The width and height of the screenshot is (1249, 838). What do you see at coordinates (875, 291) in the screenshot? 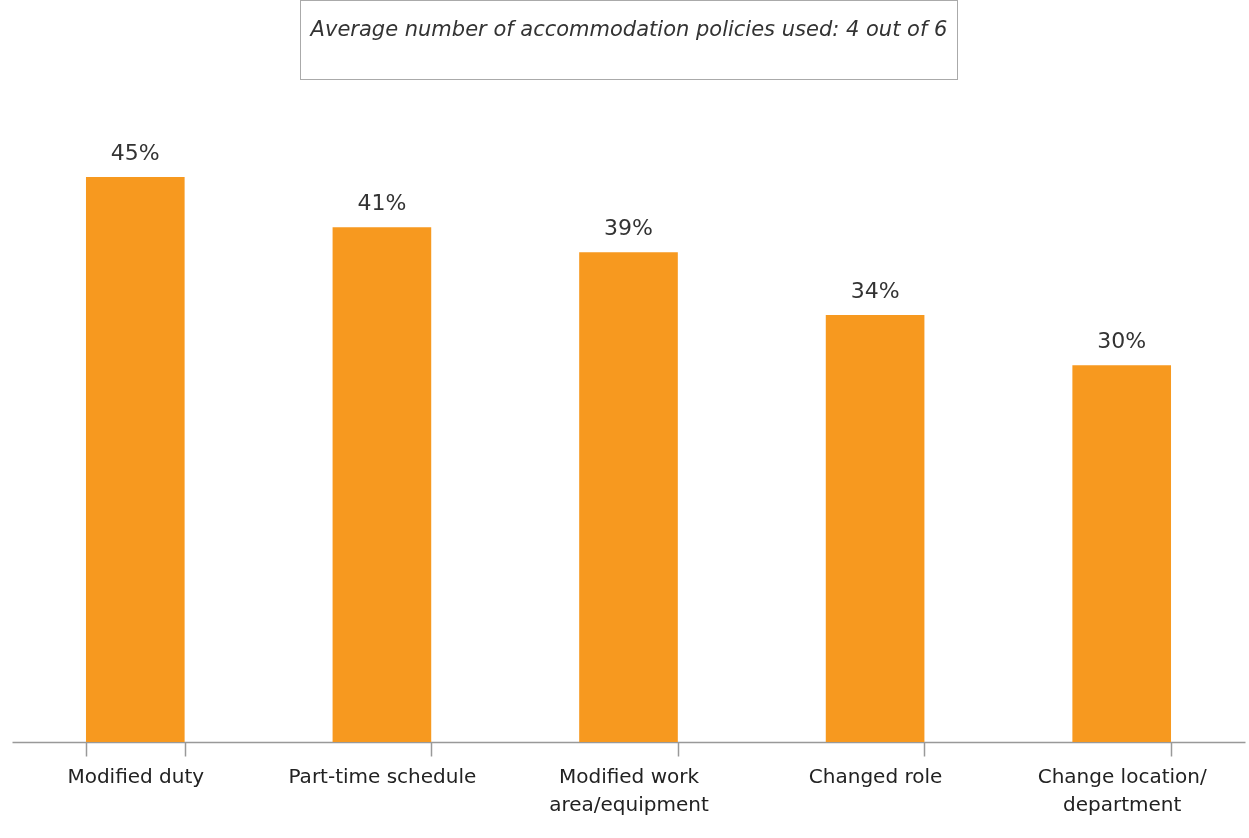
I see `data-label: 34%` at bounding box center [875, 291].